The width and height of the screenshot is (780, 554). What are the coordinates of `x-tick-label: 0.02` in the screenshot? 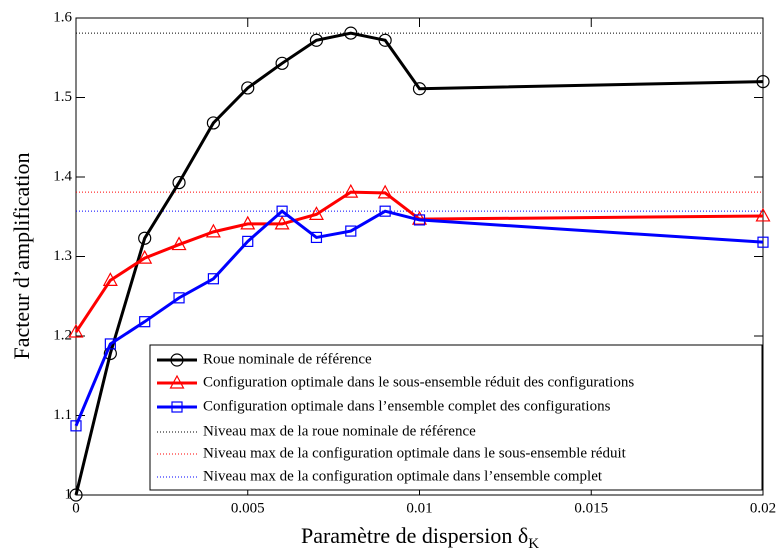 It's located at (763, 508).